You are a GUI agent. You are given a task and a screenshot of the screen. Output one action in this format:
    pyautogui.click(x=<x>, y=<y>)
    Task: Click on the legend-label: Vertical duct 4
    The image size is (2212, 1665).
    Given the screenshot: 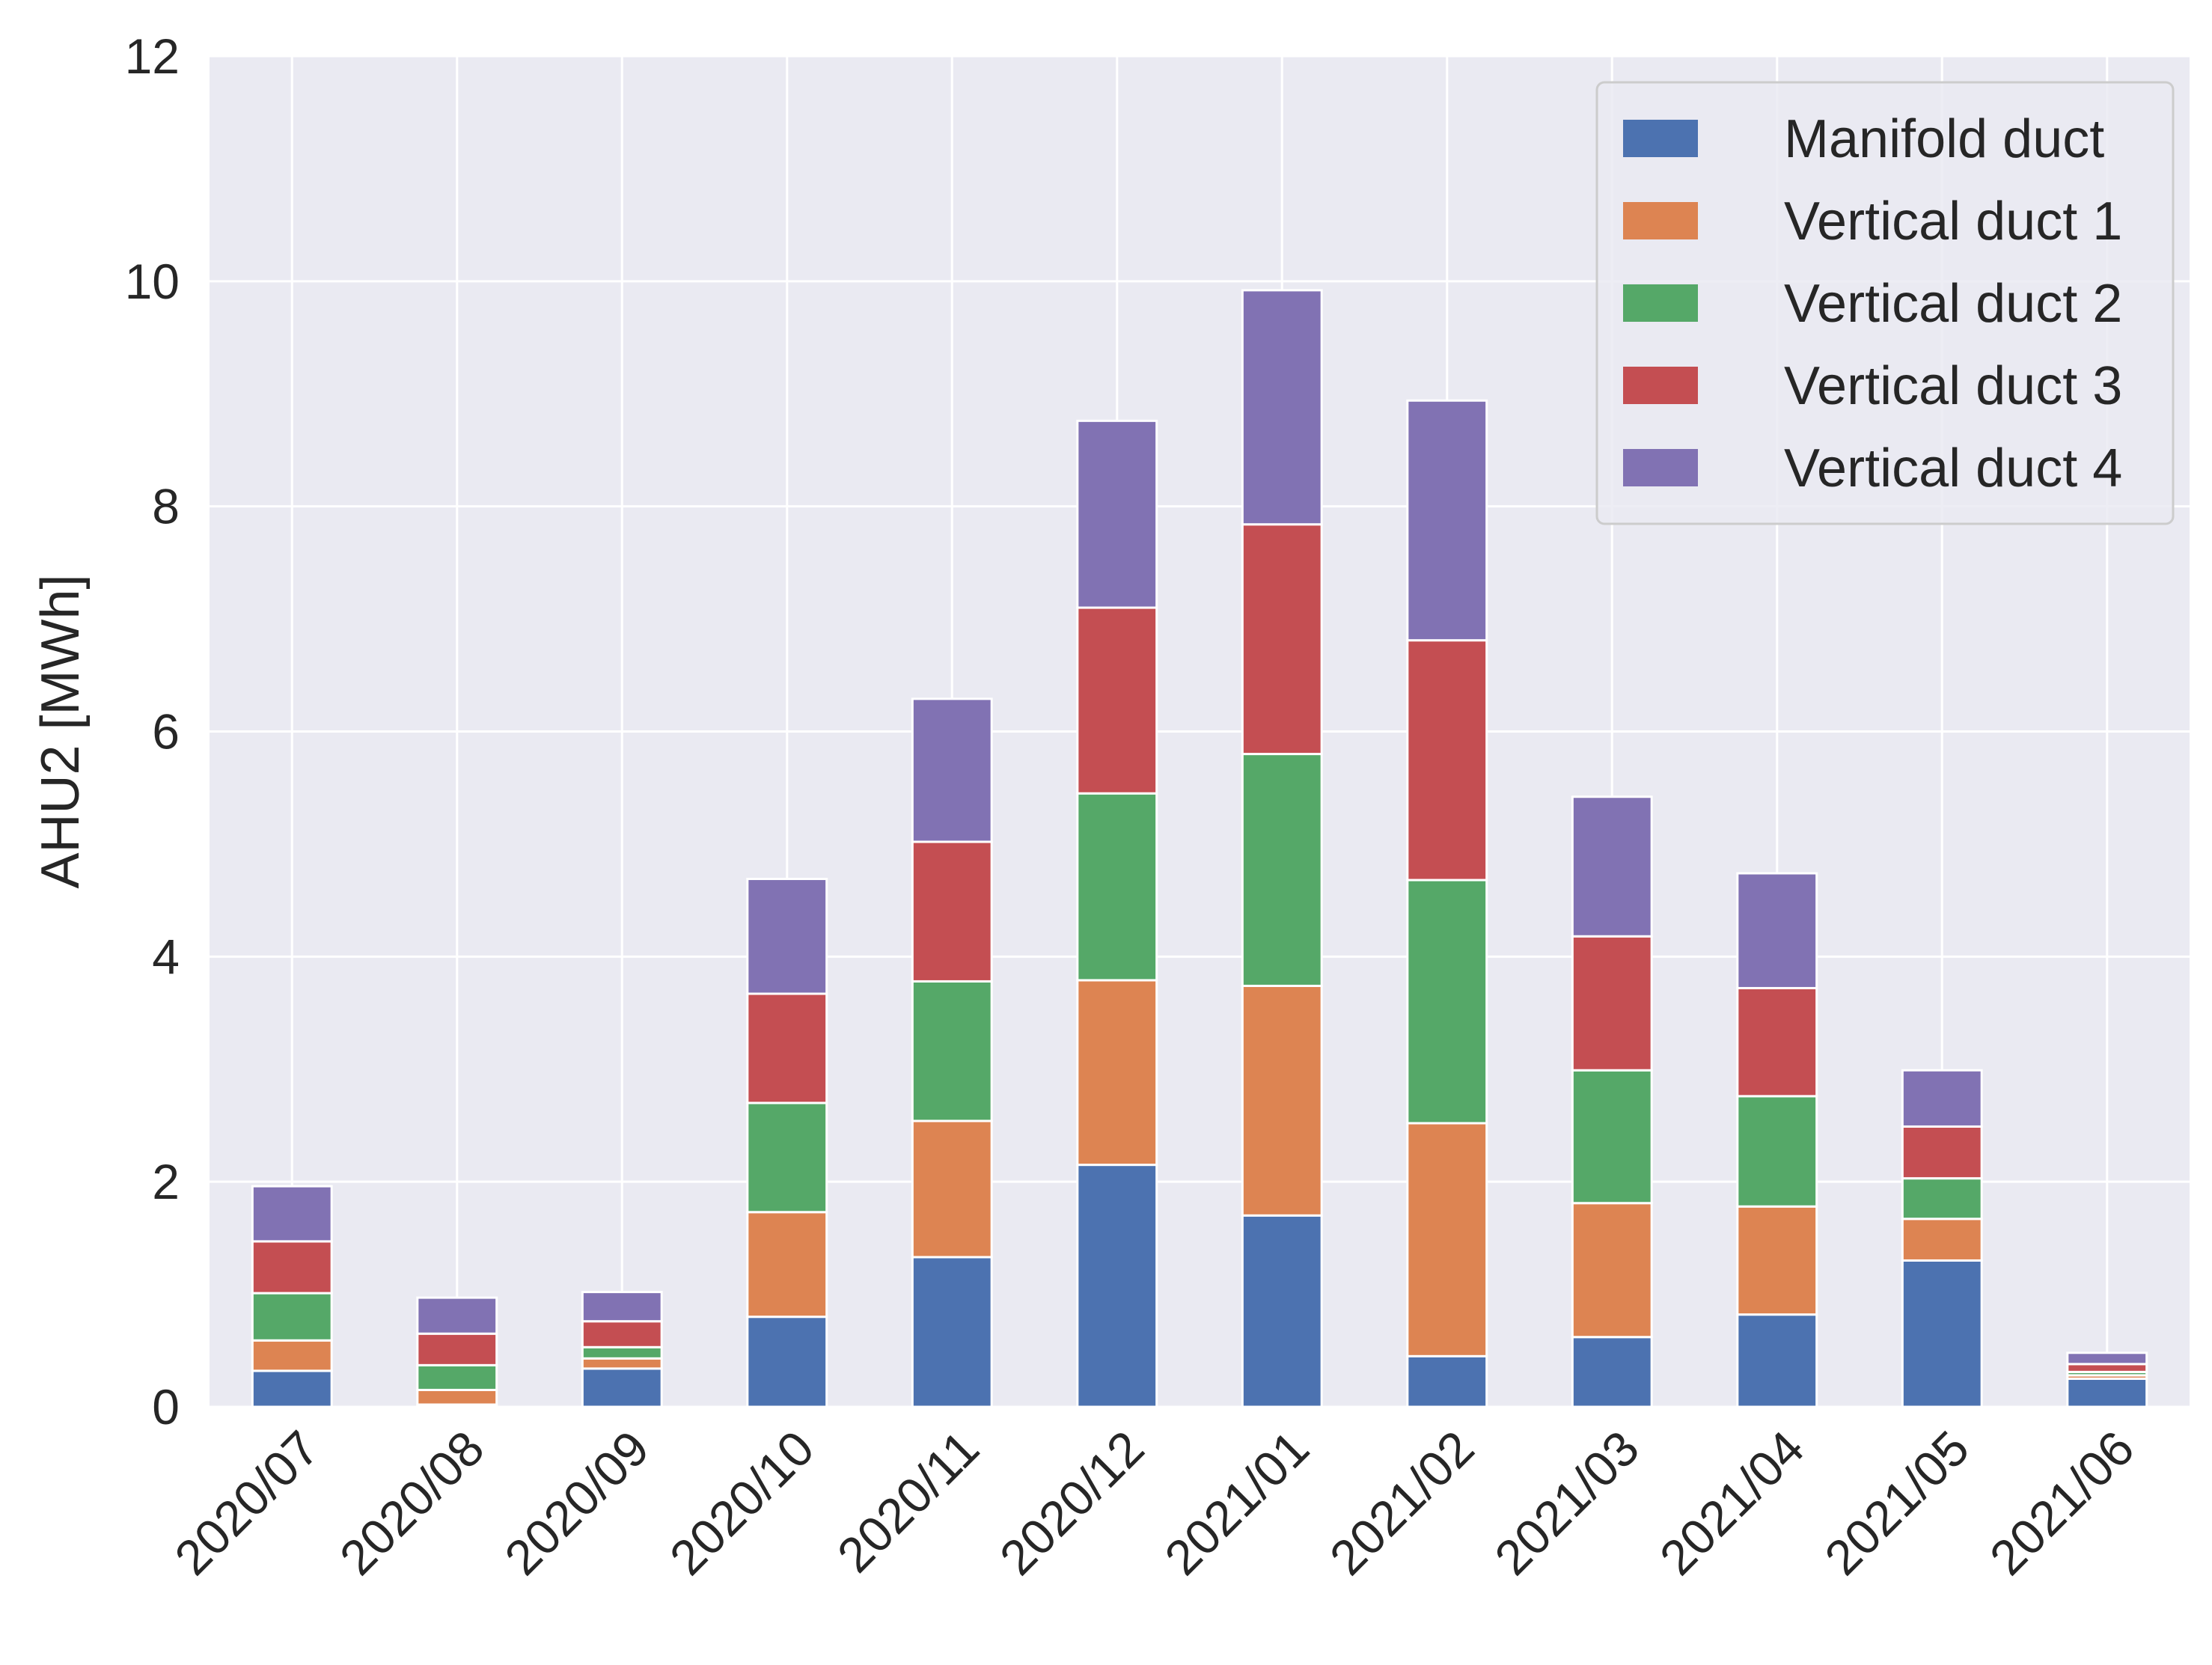 What is the action you would take?
    pyautogui.click(x=1953, y=468)
    